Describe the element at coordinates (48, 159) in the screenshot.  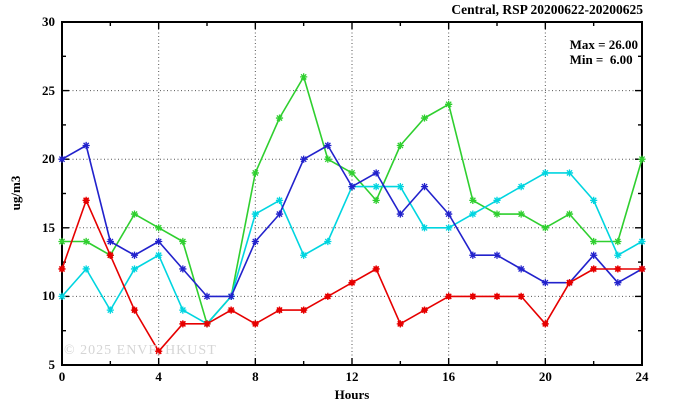
I see `y-tick-label: 20` at that location.